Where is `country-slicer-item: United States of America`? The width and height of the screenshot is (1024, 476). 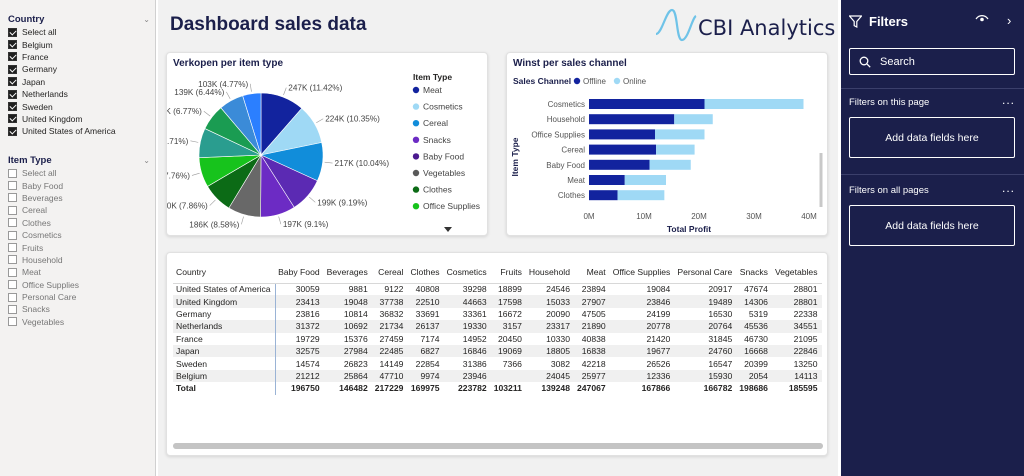 country-slicer-item: United States of America is located at coordinates (79, 131).